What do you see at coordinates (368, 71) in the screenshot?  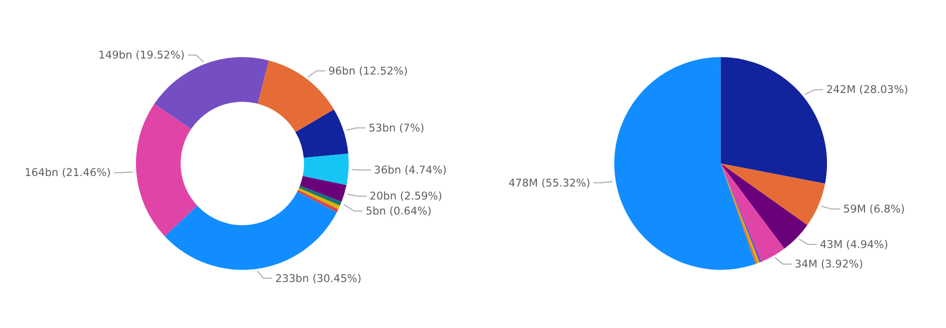 I see `data-label: 96bn (12.52%)` at bounding box center [368, 71].